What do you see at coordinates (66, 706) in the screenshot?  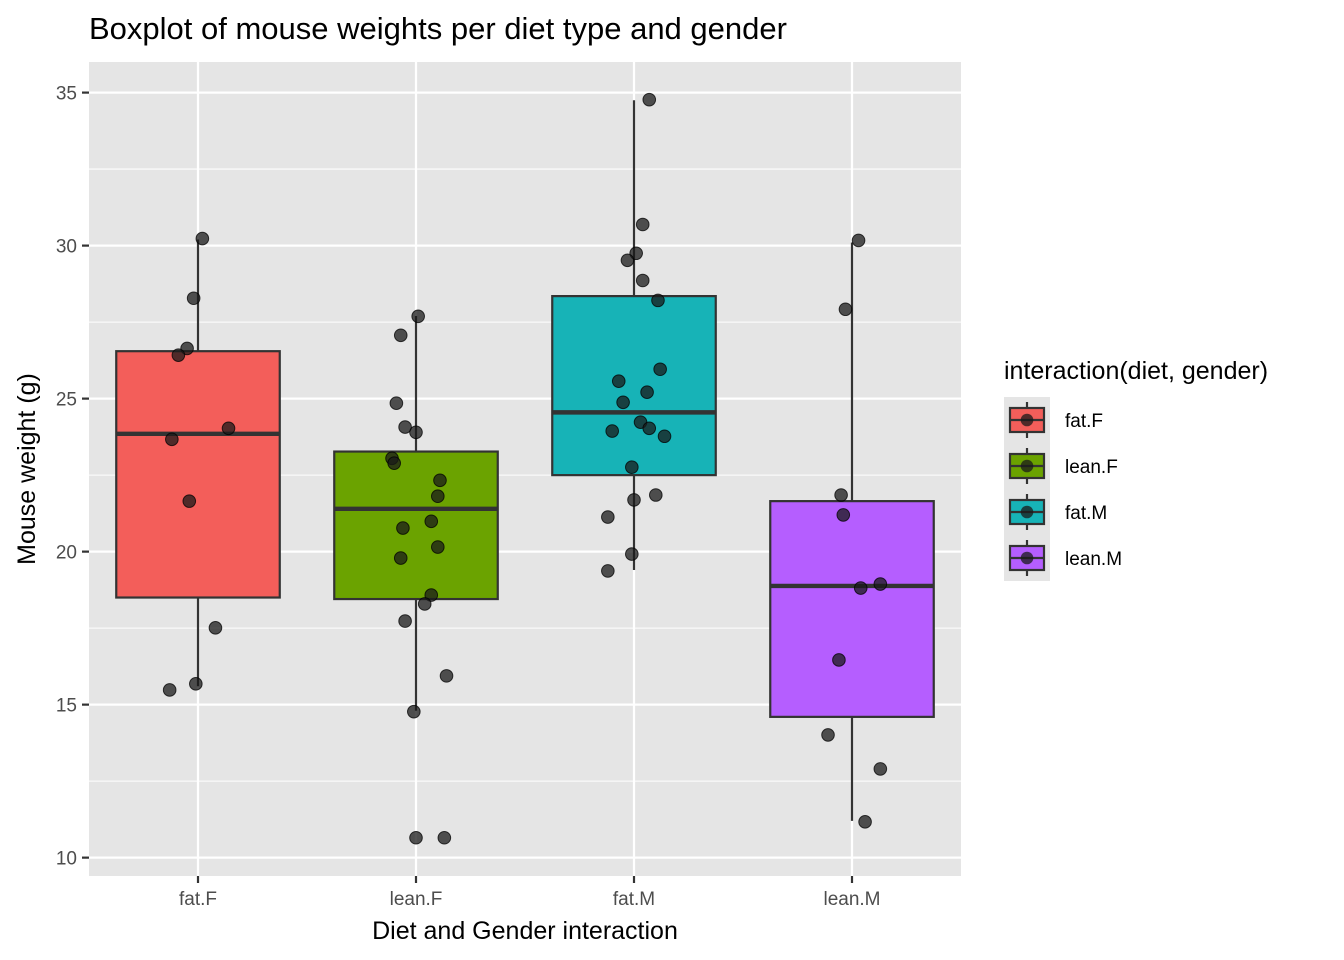 I see `y-tick-label: 15` at bounding box center [66, 706].